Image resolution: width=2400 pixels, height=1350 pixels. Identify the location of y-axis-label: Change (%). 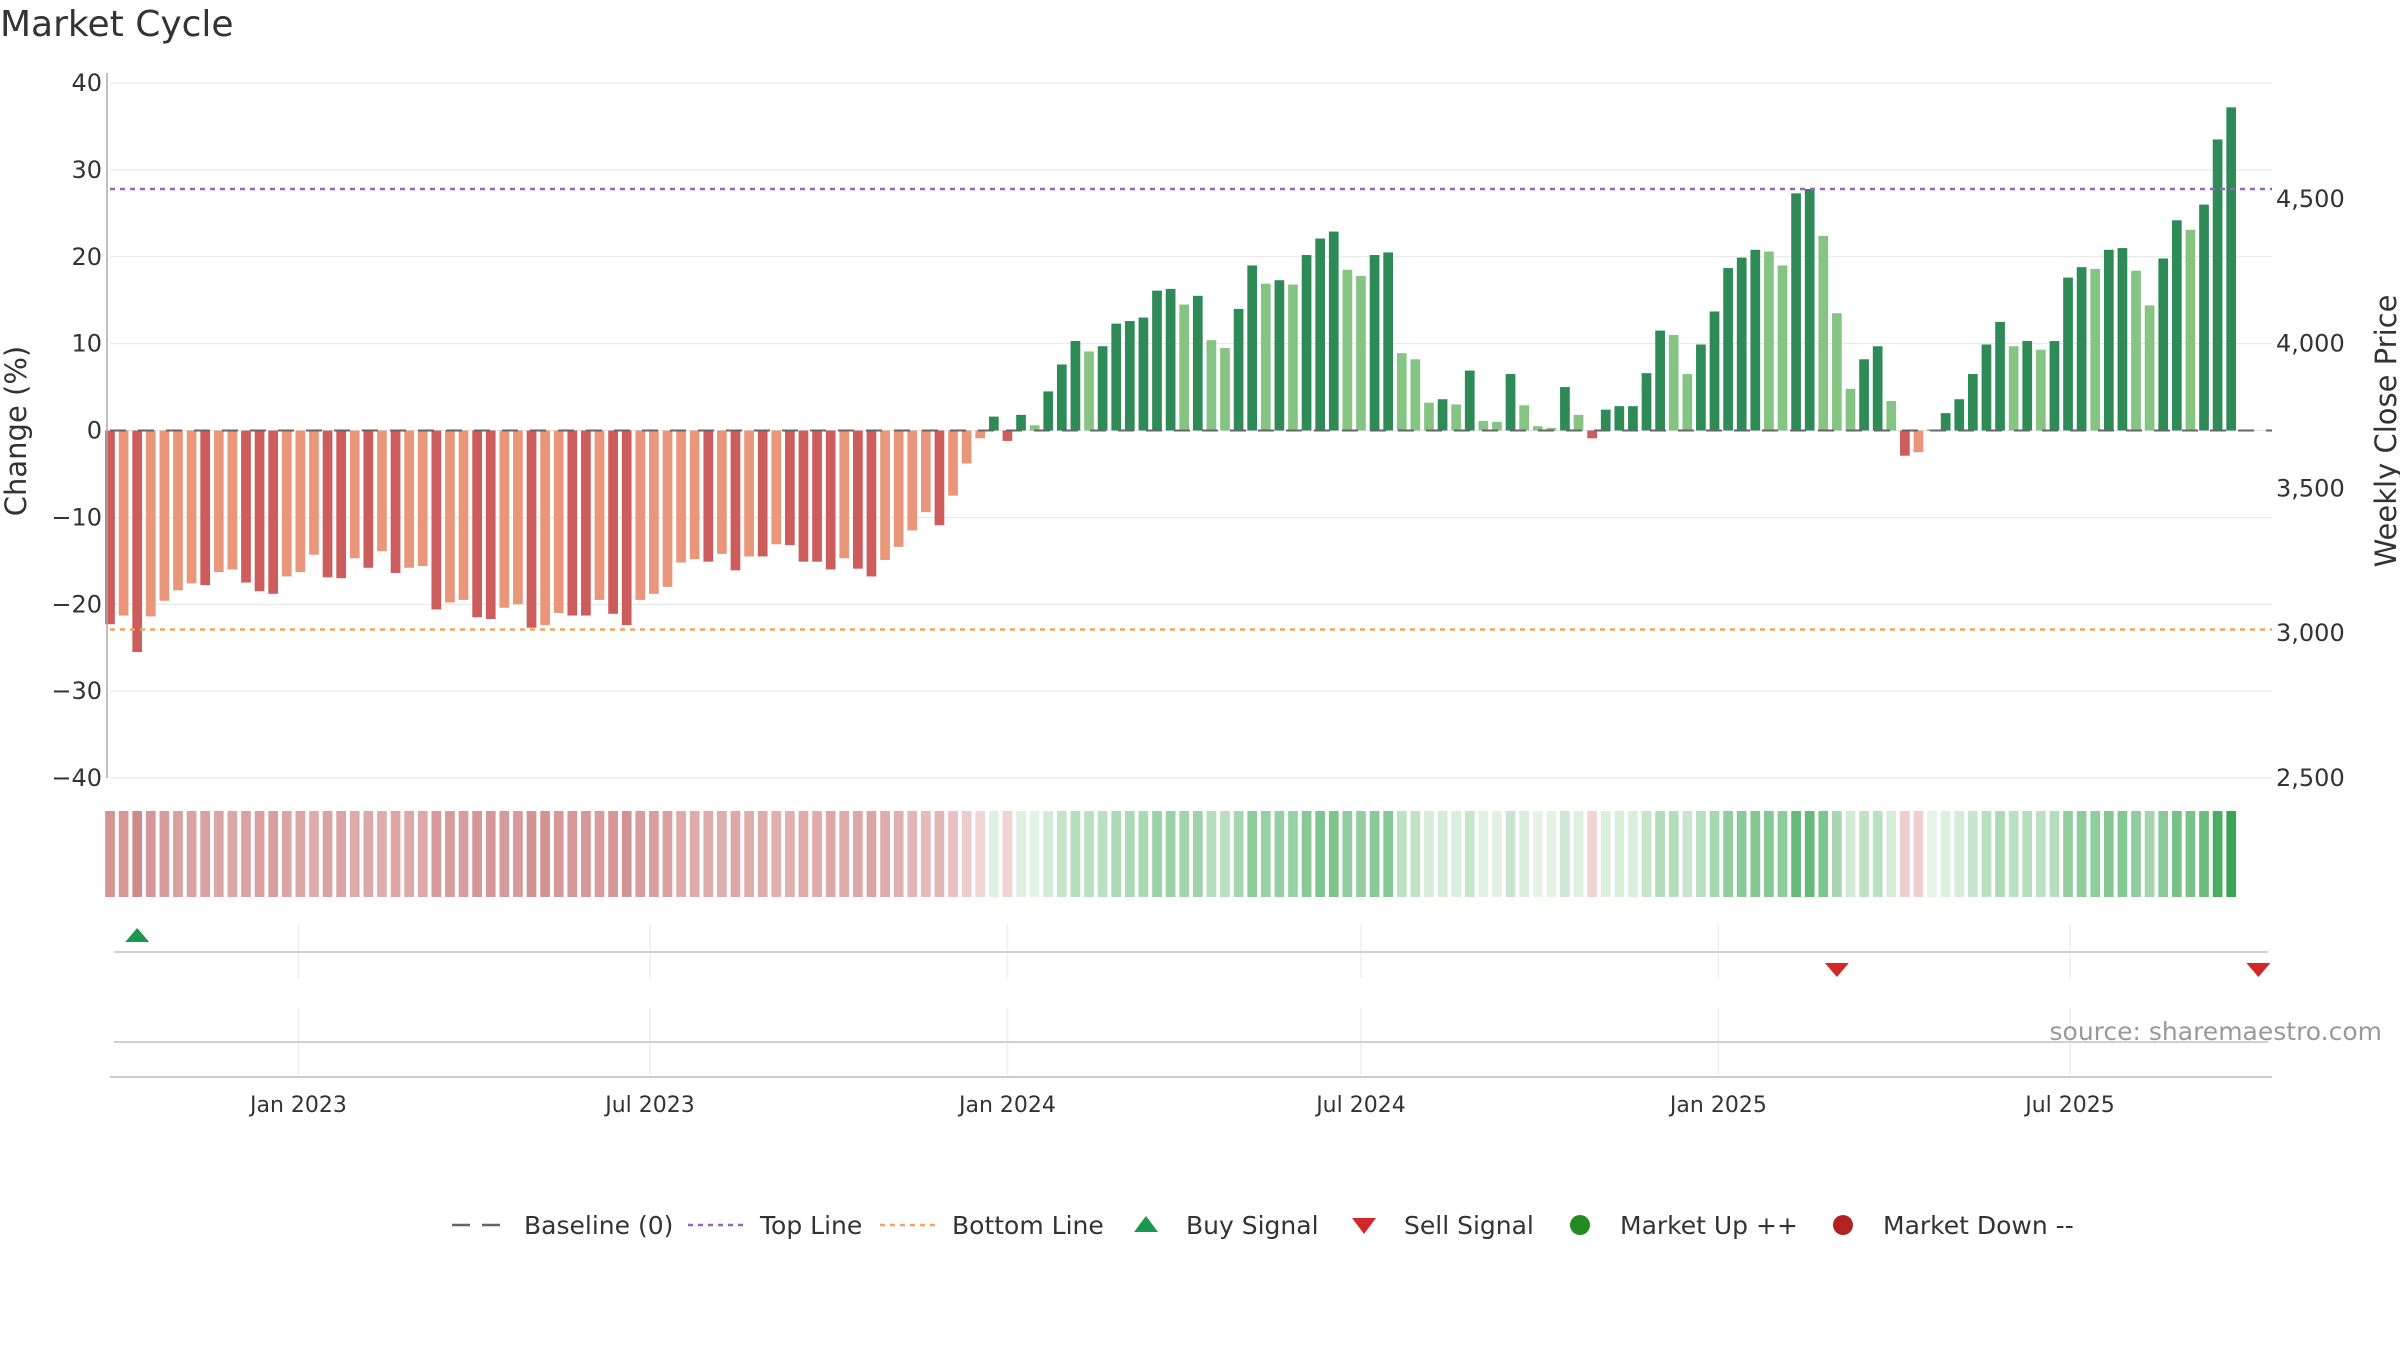
(16, 431).